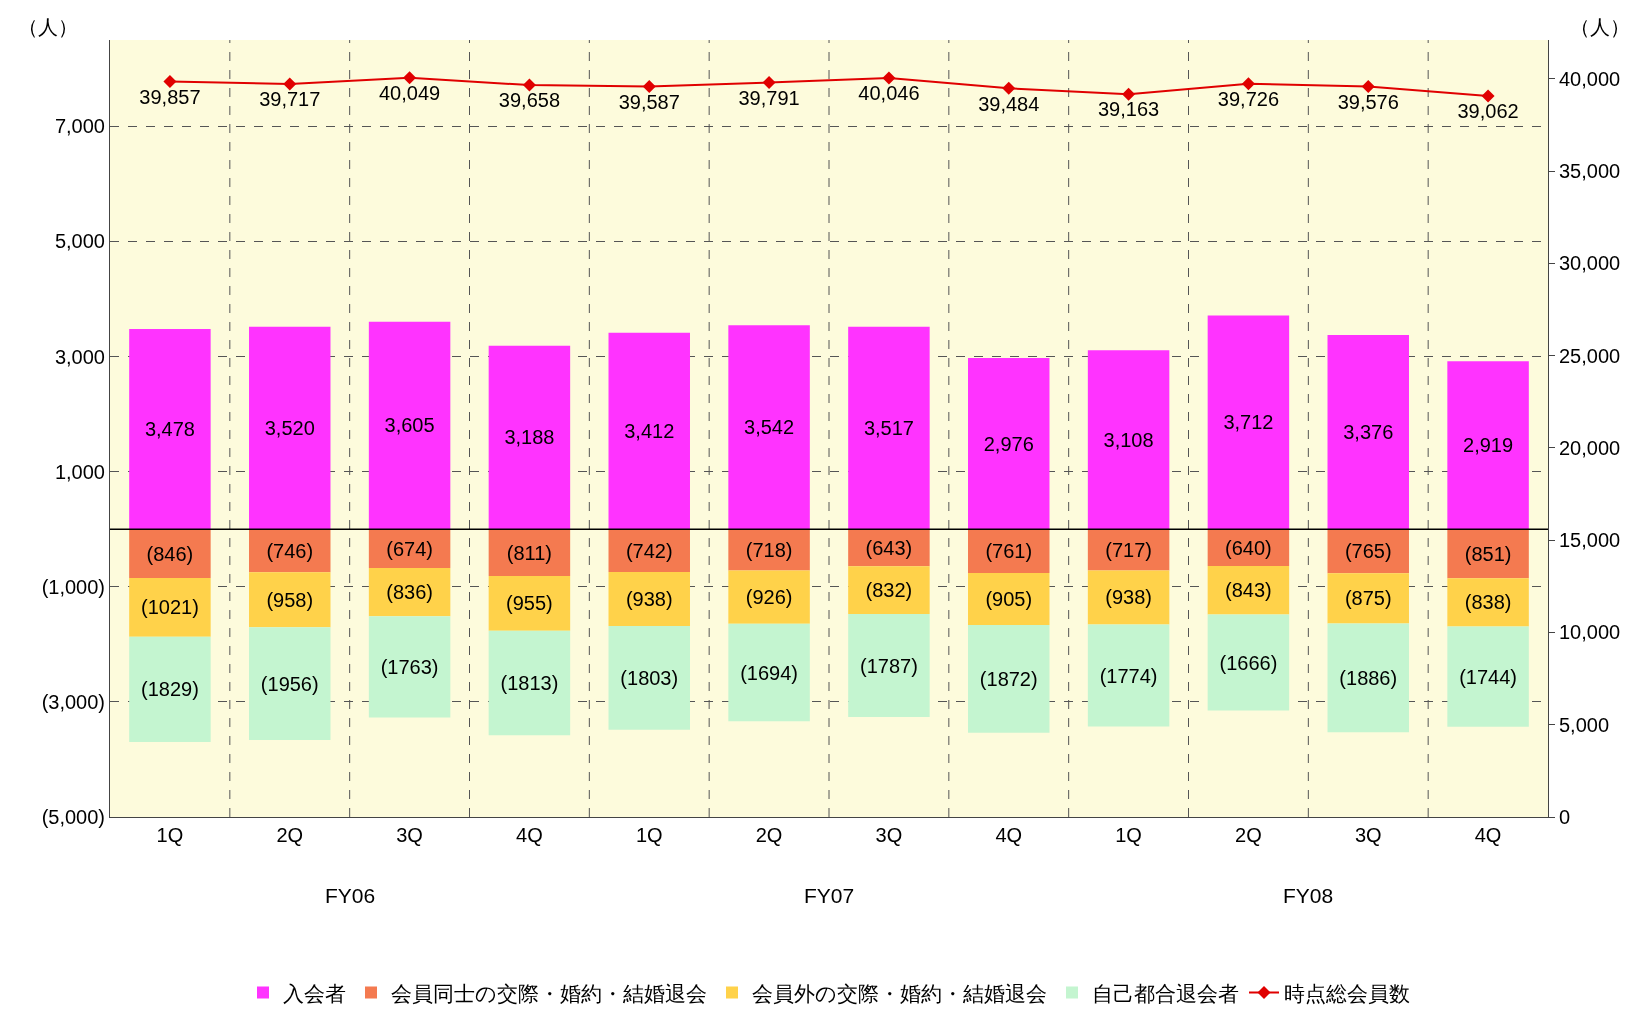 Image resolution: width=1648 pixels, height=1026 pixels. Describe the element at coordinates (73, 817) in the screenshot. I see `y-tick-label: (5,000)` at that location.